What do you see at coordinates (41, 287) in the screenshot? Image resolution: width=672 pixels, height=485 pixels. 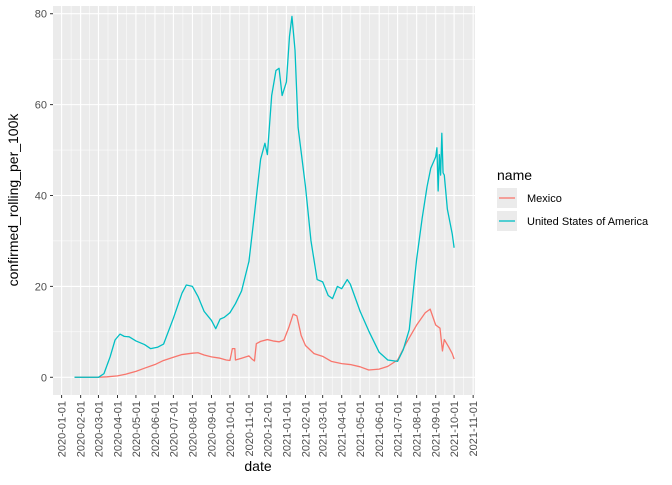 I see `y-tick-label: 20` at bounding box center [41, 287].